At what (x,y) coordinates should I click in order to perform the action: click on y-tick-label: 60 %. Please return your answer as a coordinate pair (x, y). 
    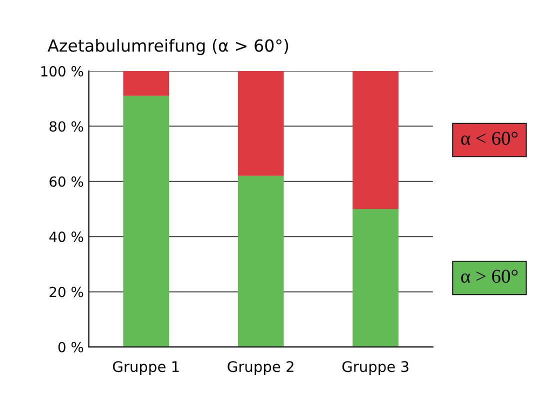
    Looking at the image, I should click on (67, 181).